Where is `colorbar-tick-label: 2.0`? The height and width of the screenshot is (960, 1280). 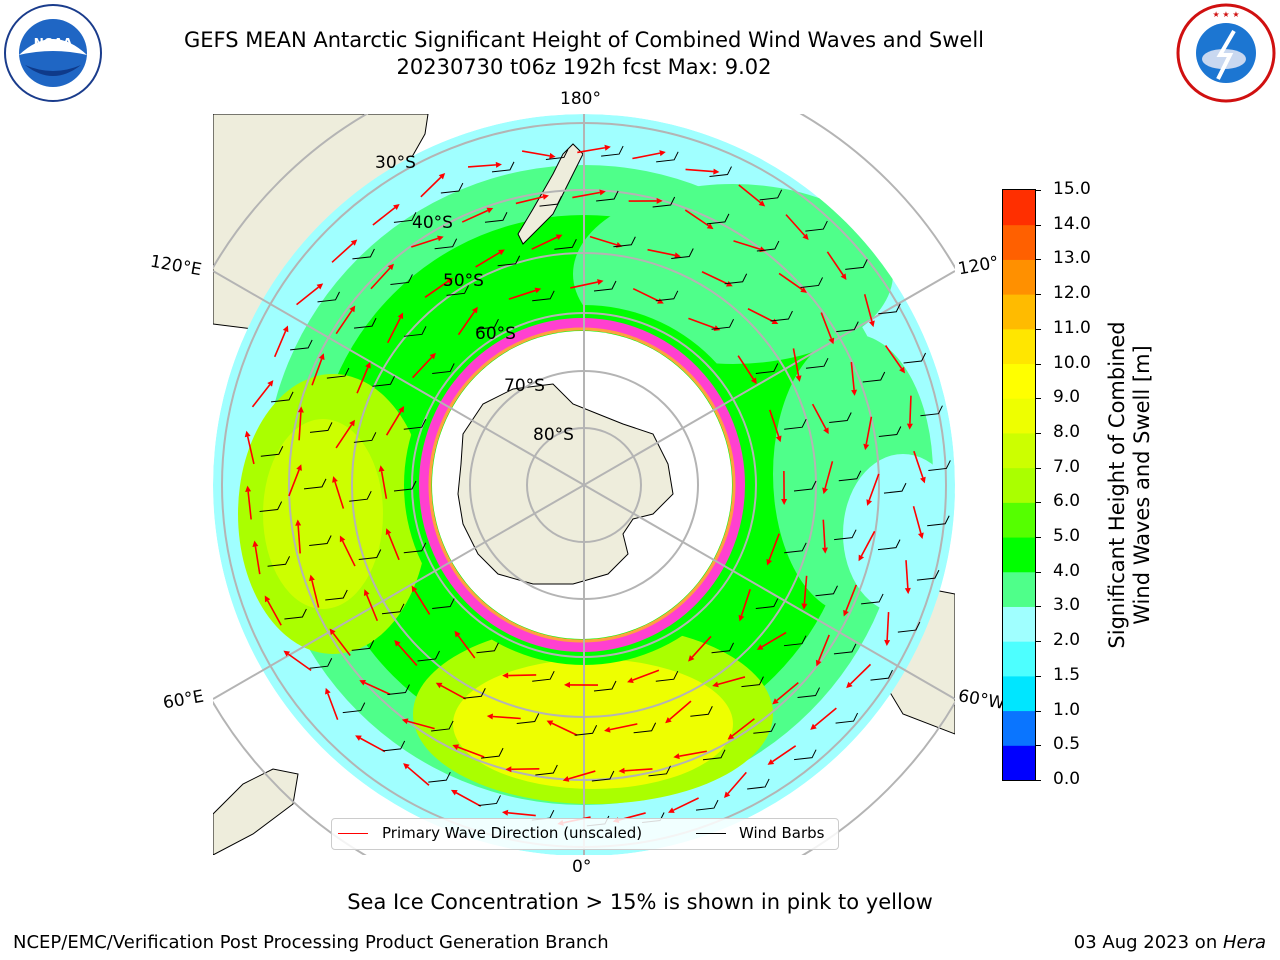
colorbar-tick-label: 2.0 is located at coordinates (1067, 640).